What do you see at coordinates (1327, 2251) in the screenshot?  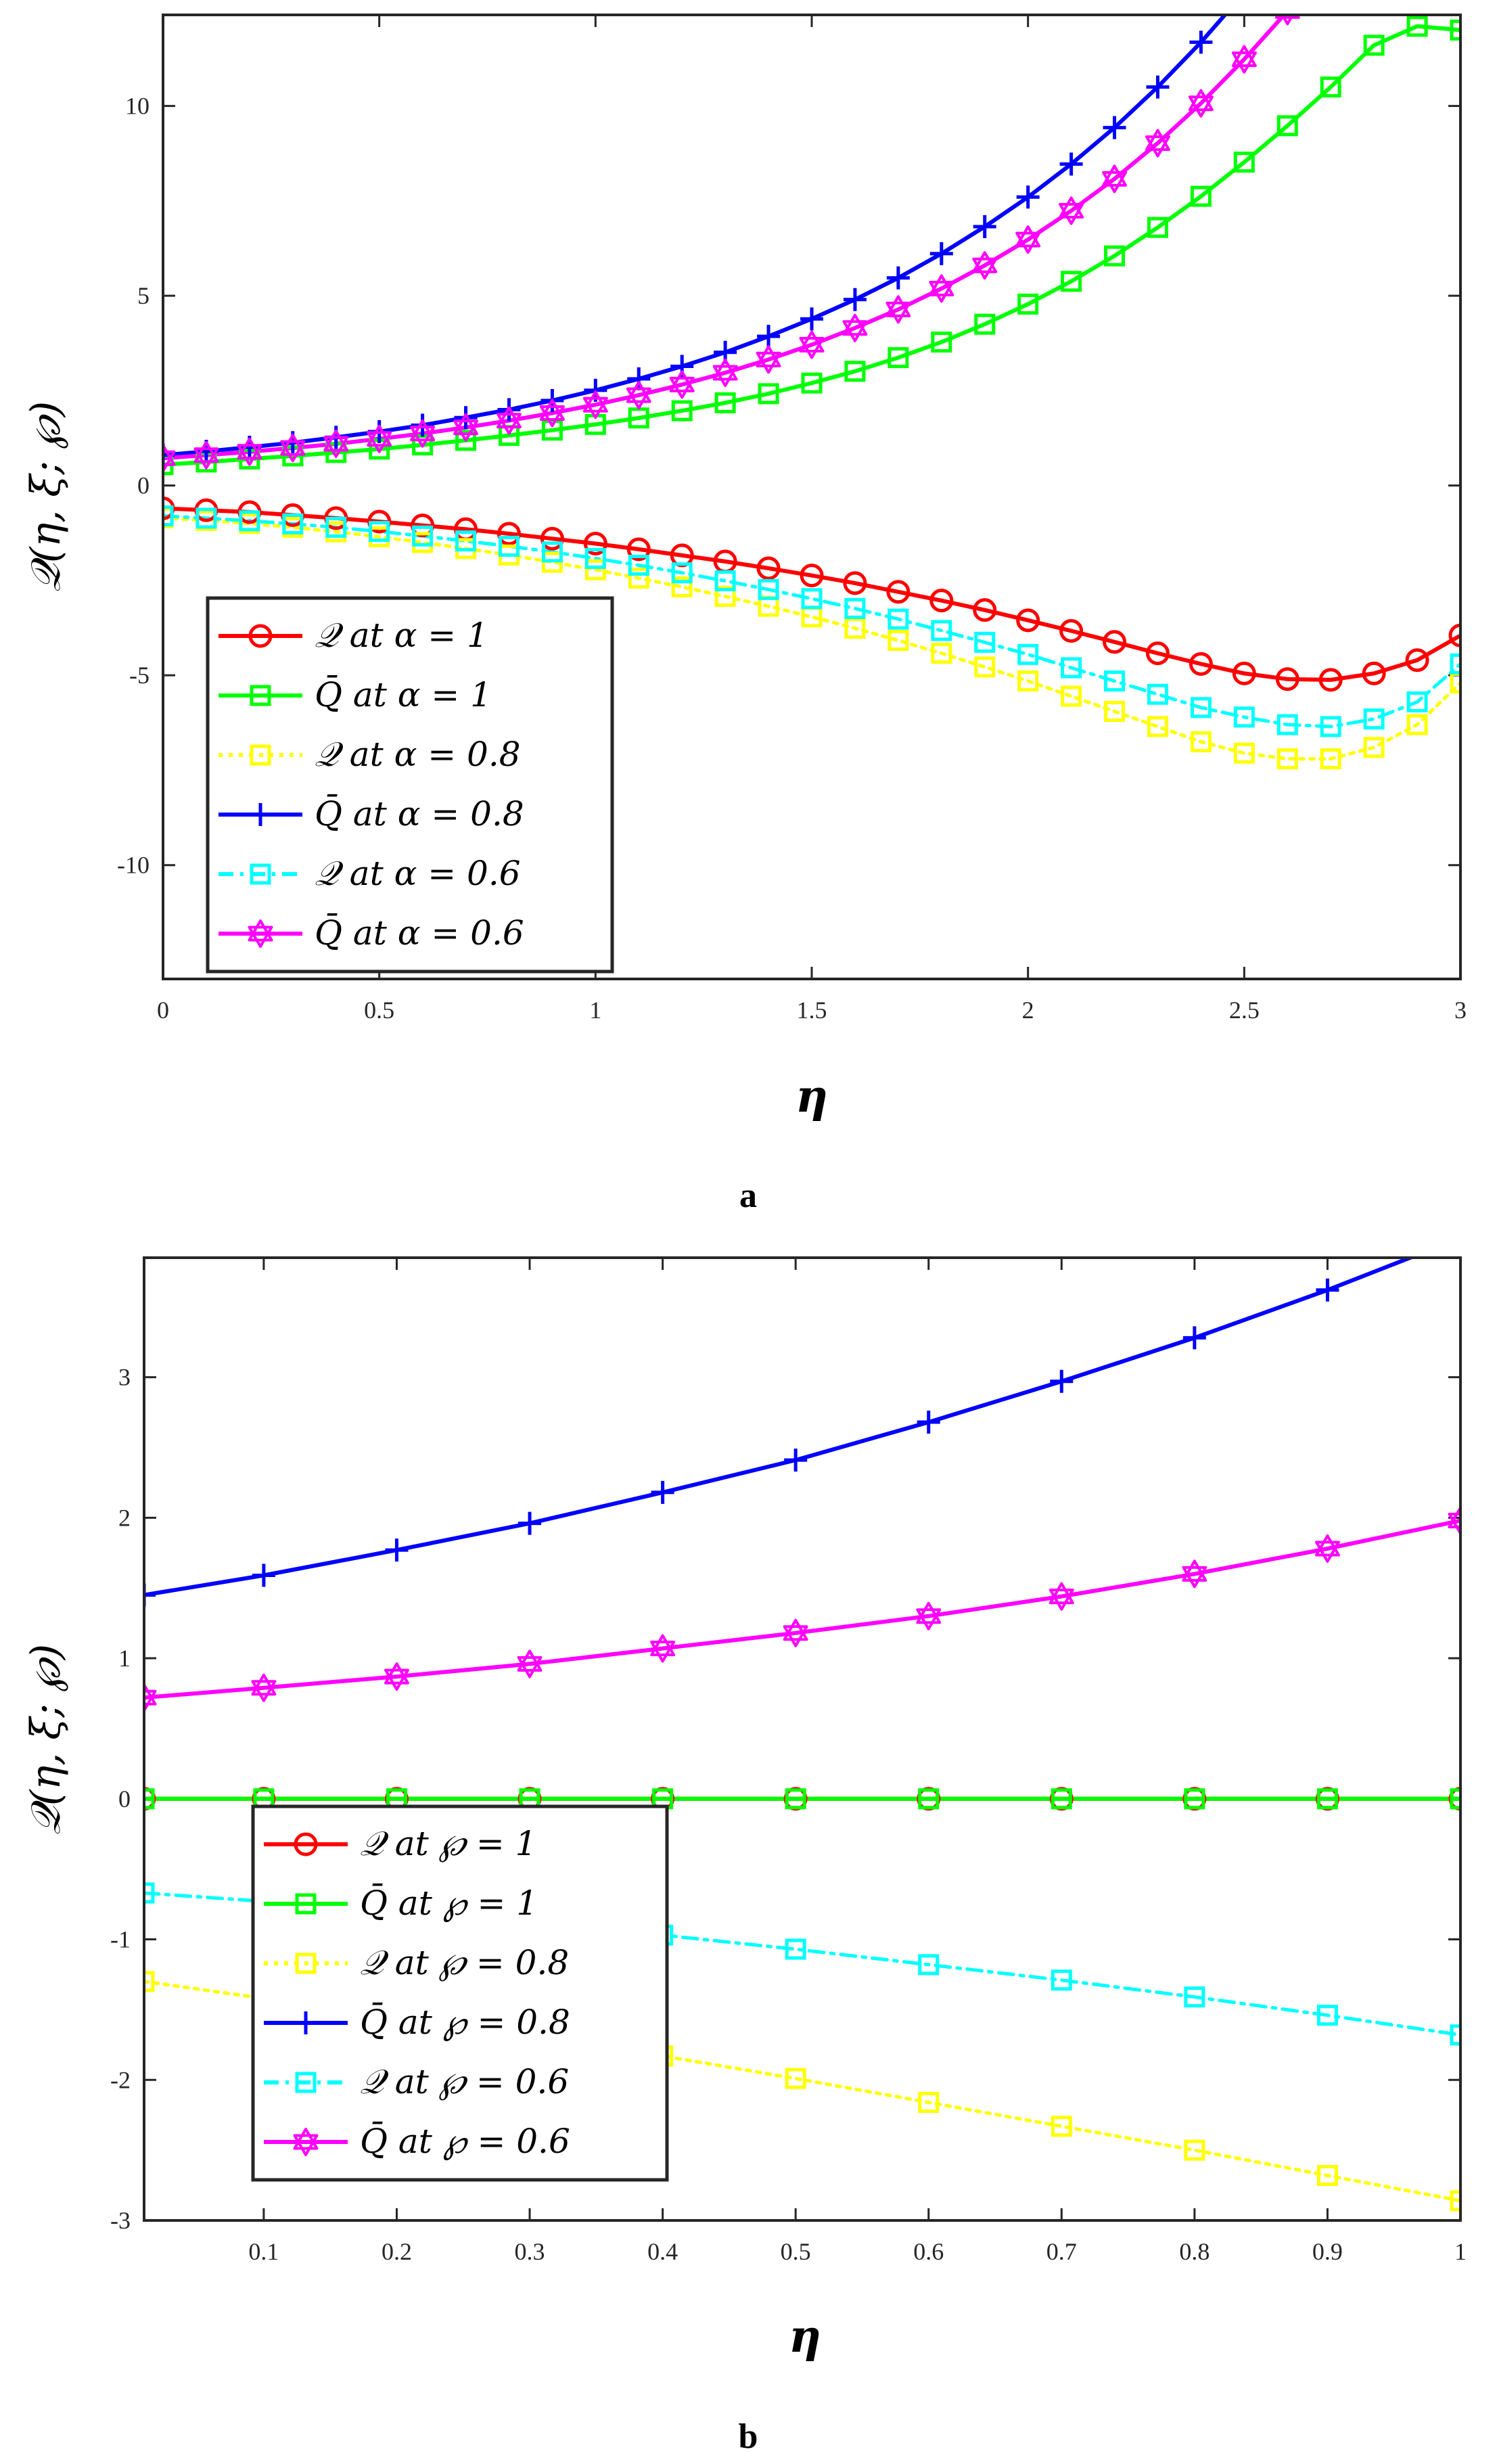 I see `x-tick-label: 0.9` at bounding box center [1327, 2251].